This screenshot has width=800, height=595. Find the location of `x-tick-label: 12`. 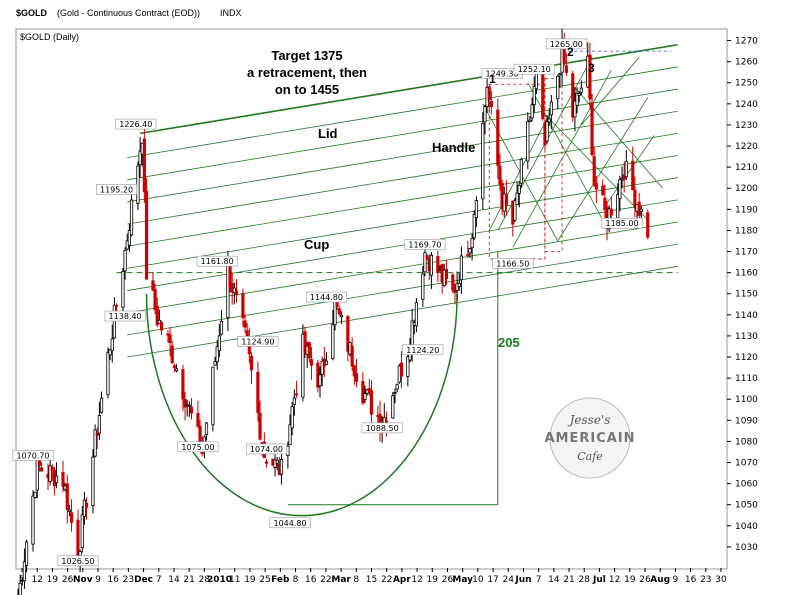

x-tick-label: 12 is located at coordinates (36, 580).